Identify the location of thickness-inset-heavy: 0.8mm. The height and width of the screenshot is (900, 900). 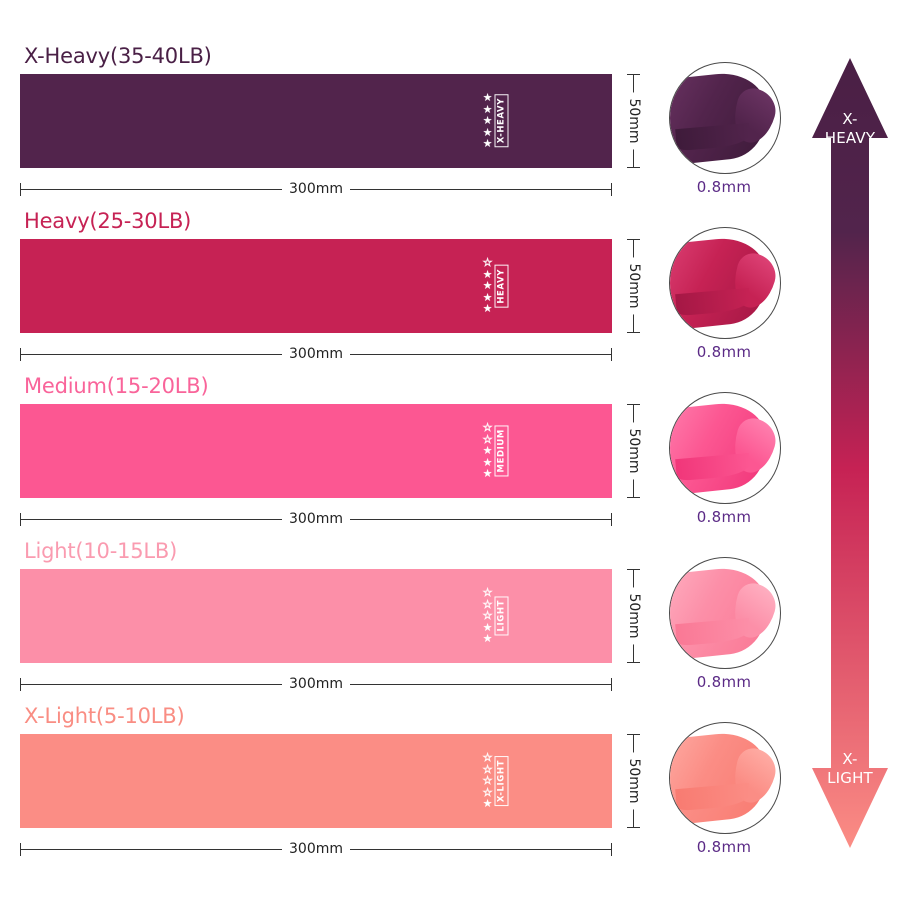
(724, 302).